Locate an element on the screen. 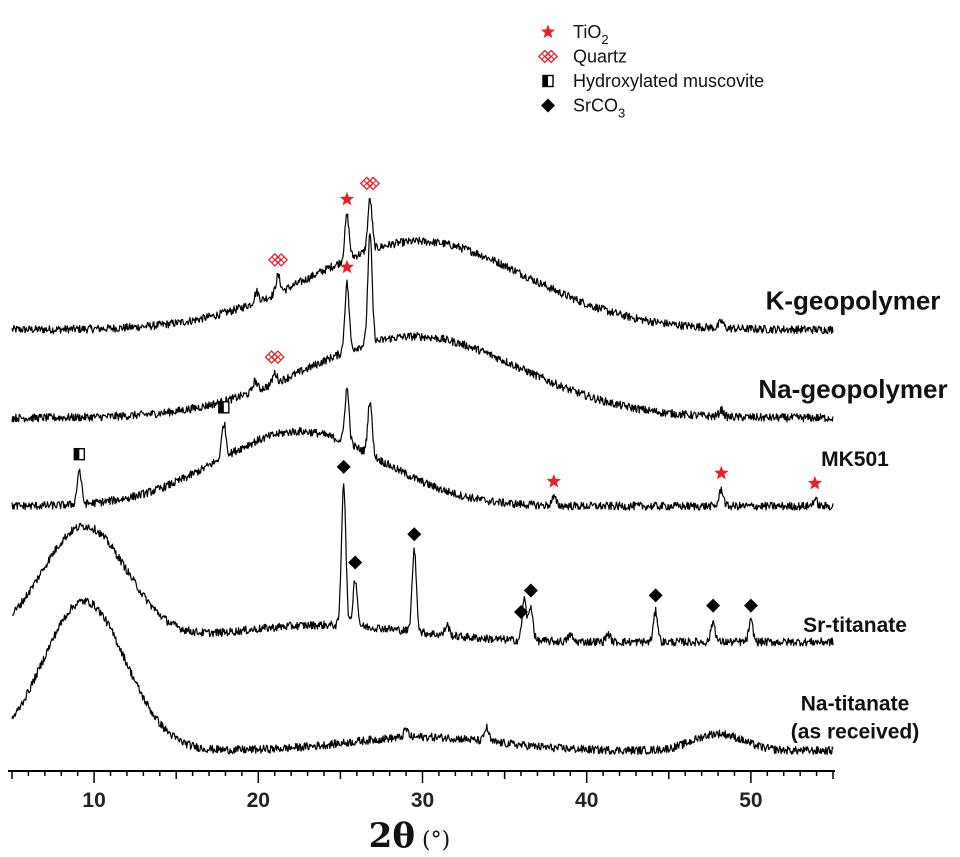  diamond-legend-icon is located at coordinates (548, 105).